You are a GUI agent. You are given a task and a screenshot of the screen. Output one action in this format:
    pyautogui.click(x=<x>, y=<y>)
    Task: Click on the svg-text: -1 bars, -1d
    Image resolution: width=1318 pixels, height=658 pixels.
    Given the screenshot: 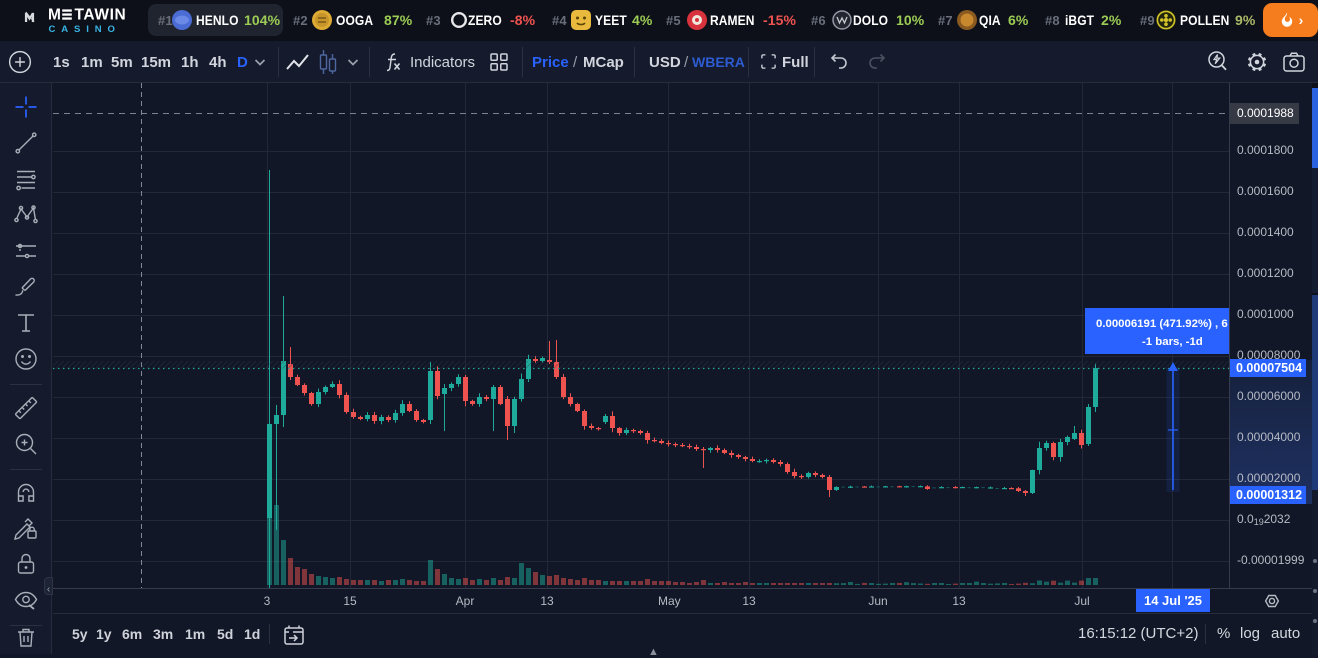 What is the action you would take?
    pyautogui.click(x=1172, y=342)
    